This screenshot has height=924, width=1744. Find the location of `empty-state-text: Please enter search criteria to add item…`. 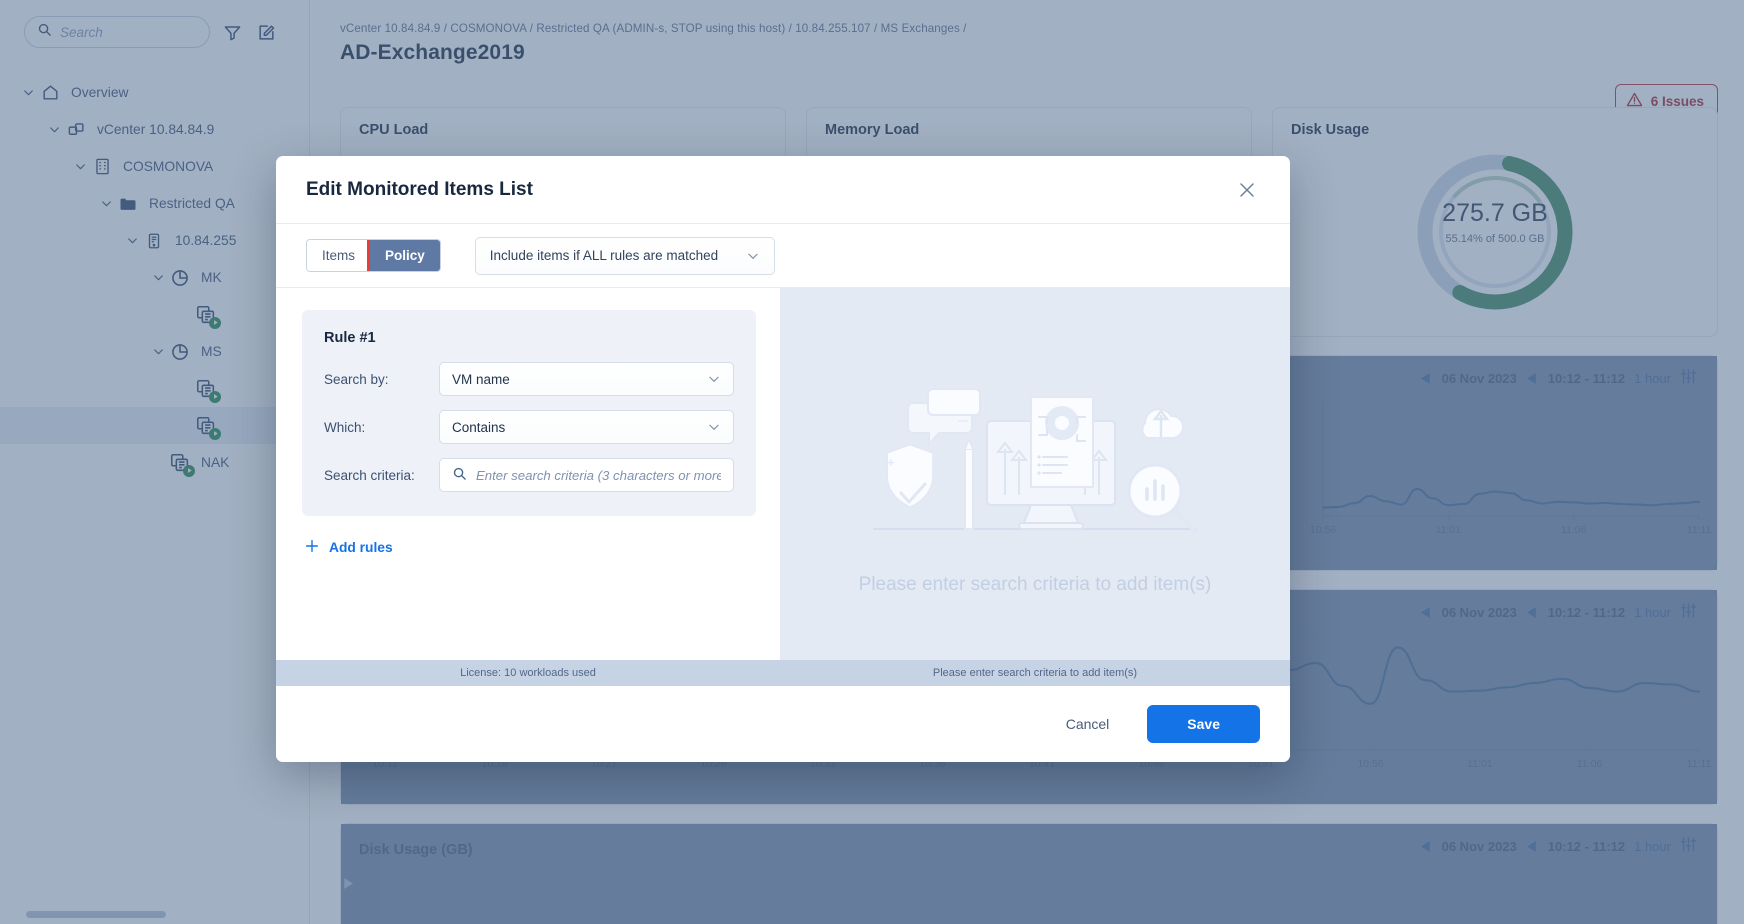

empty-state-text: Please enter search criteria to add item… is located at coordinates (1035, 584).